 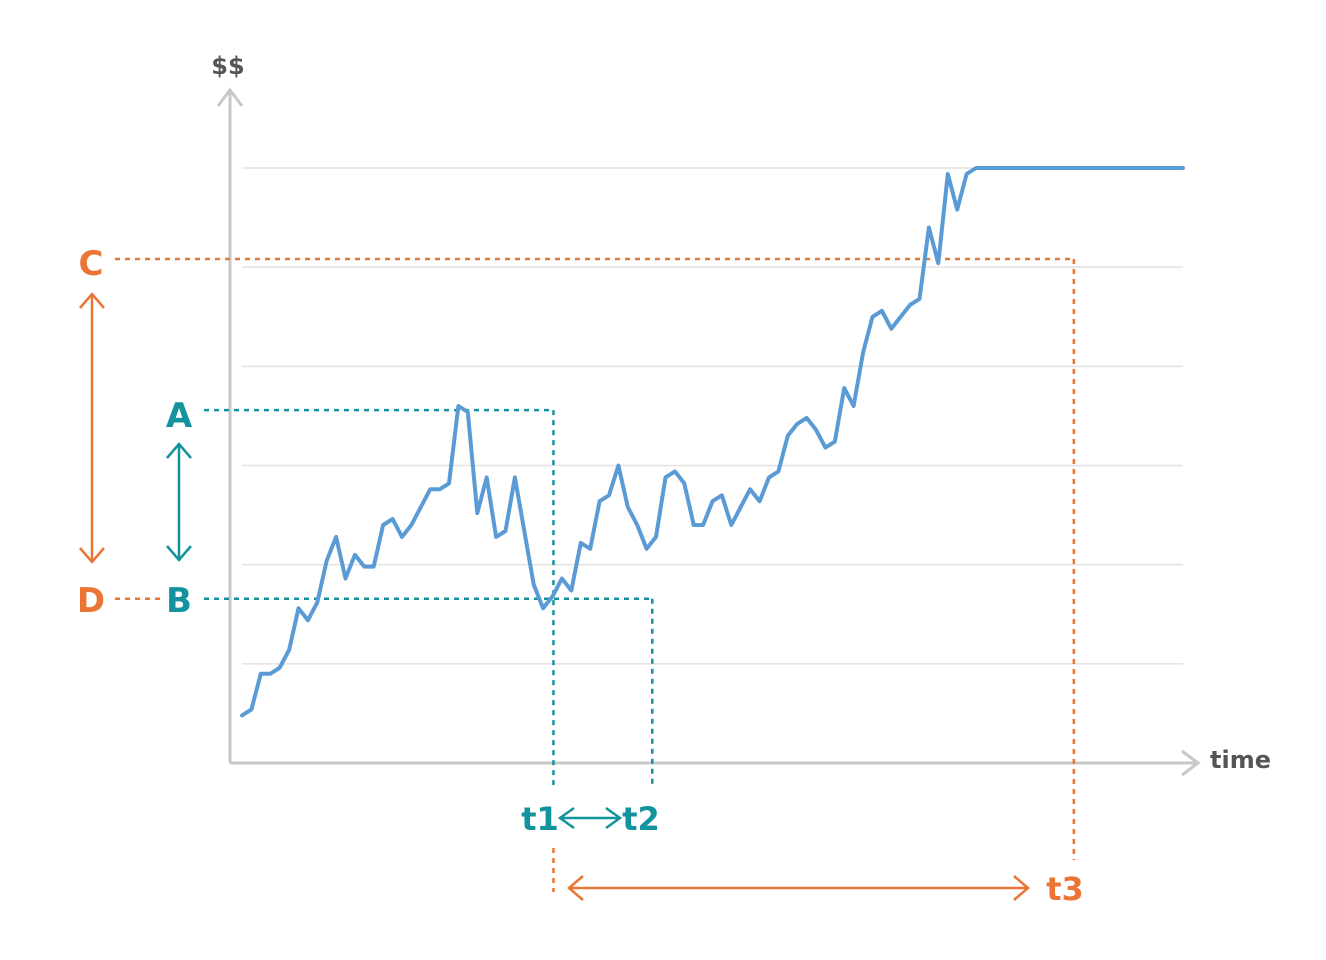 I want to click on arrow-c-d, so click(x=92, y=428).